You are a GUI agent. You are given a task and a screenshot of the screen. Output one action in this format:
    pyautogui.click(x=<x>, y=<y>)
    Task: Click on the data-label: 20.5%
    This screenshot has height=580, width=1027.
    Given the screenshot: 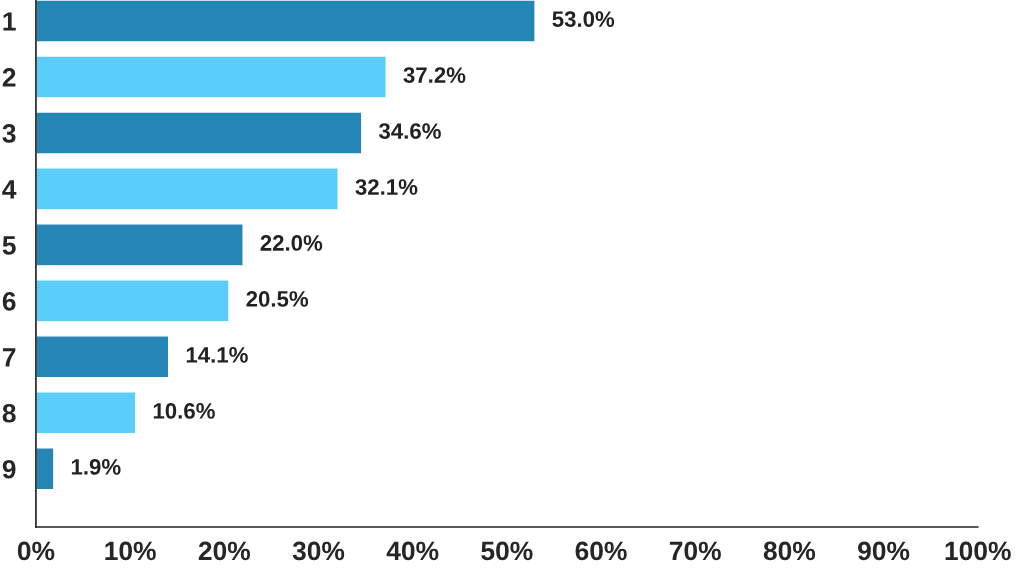 What is the action you would take?
    pyautogui.click(x=277, y=299)
    